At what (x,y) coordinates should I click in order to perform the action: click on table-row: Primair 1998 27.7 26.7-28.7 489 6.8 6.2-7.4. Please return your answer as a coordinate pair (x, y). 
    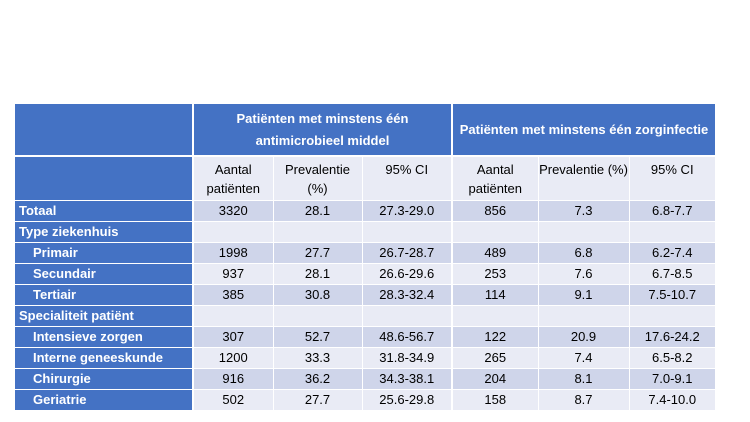
    Looking at the image, I should click on (365, 252).